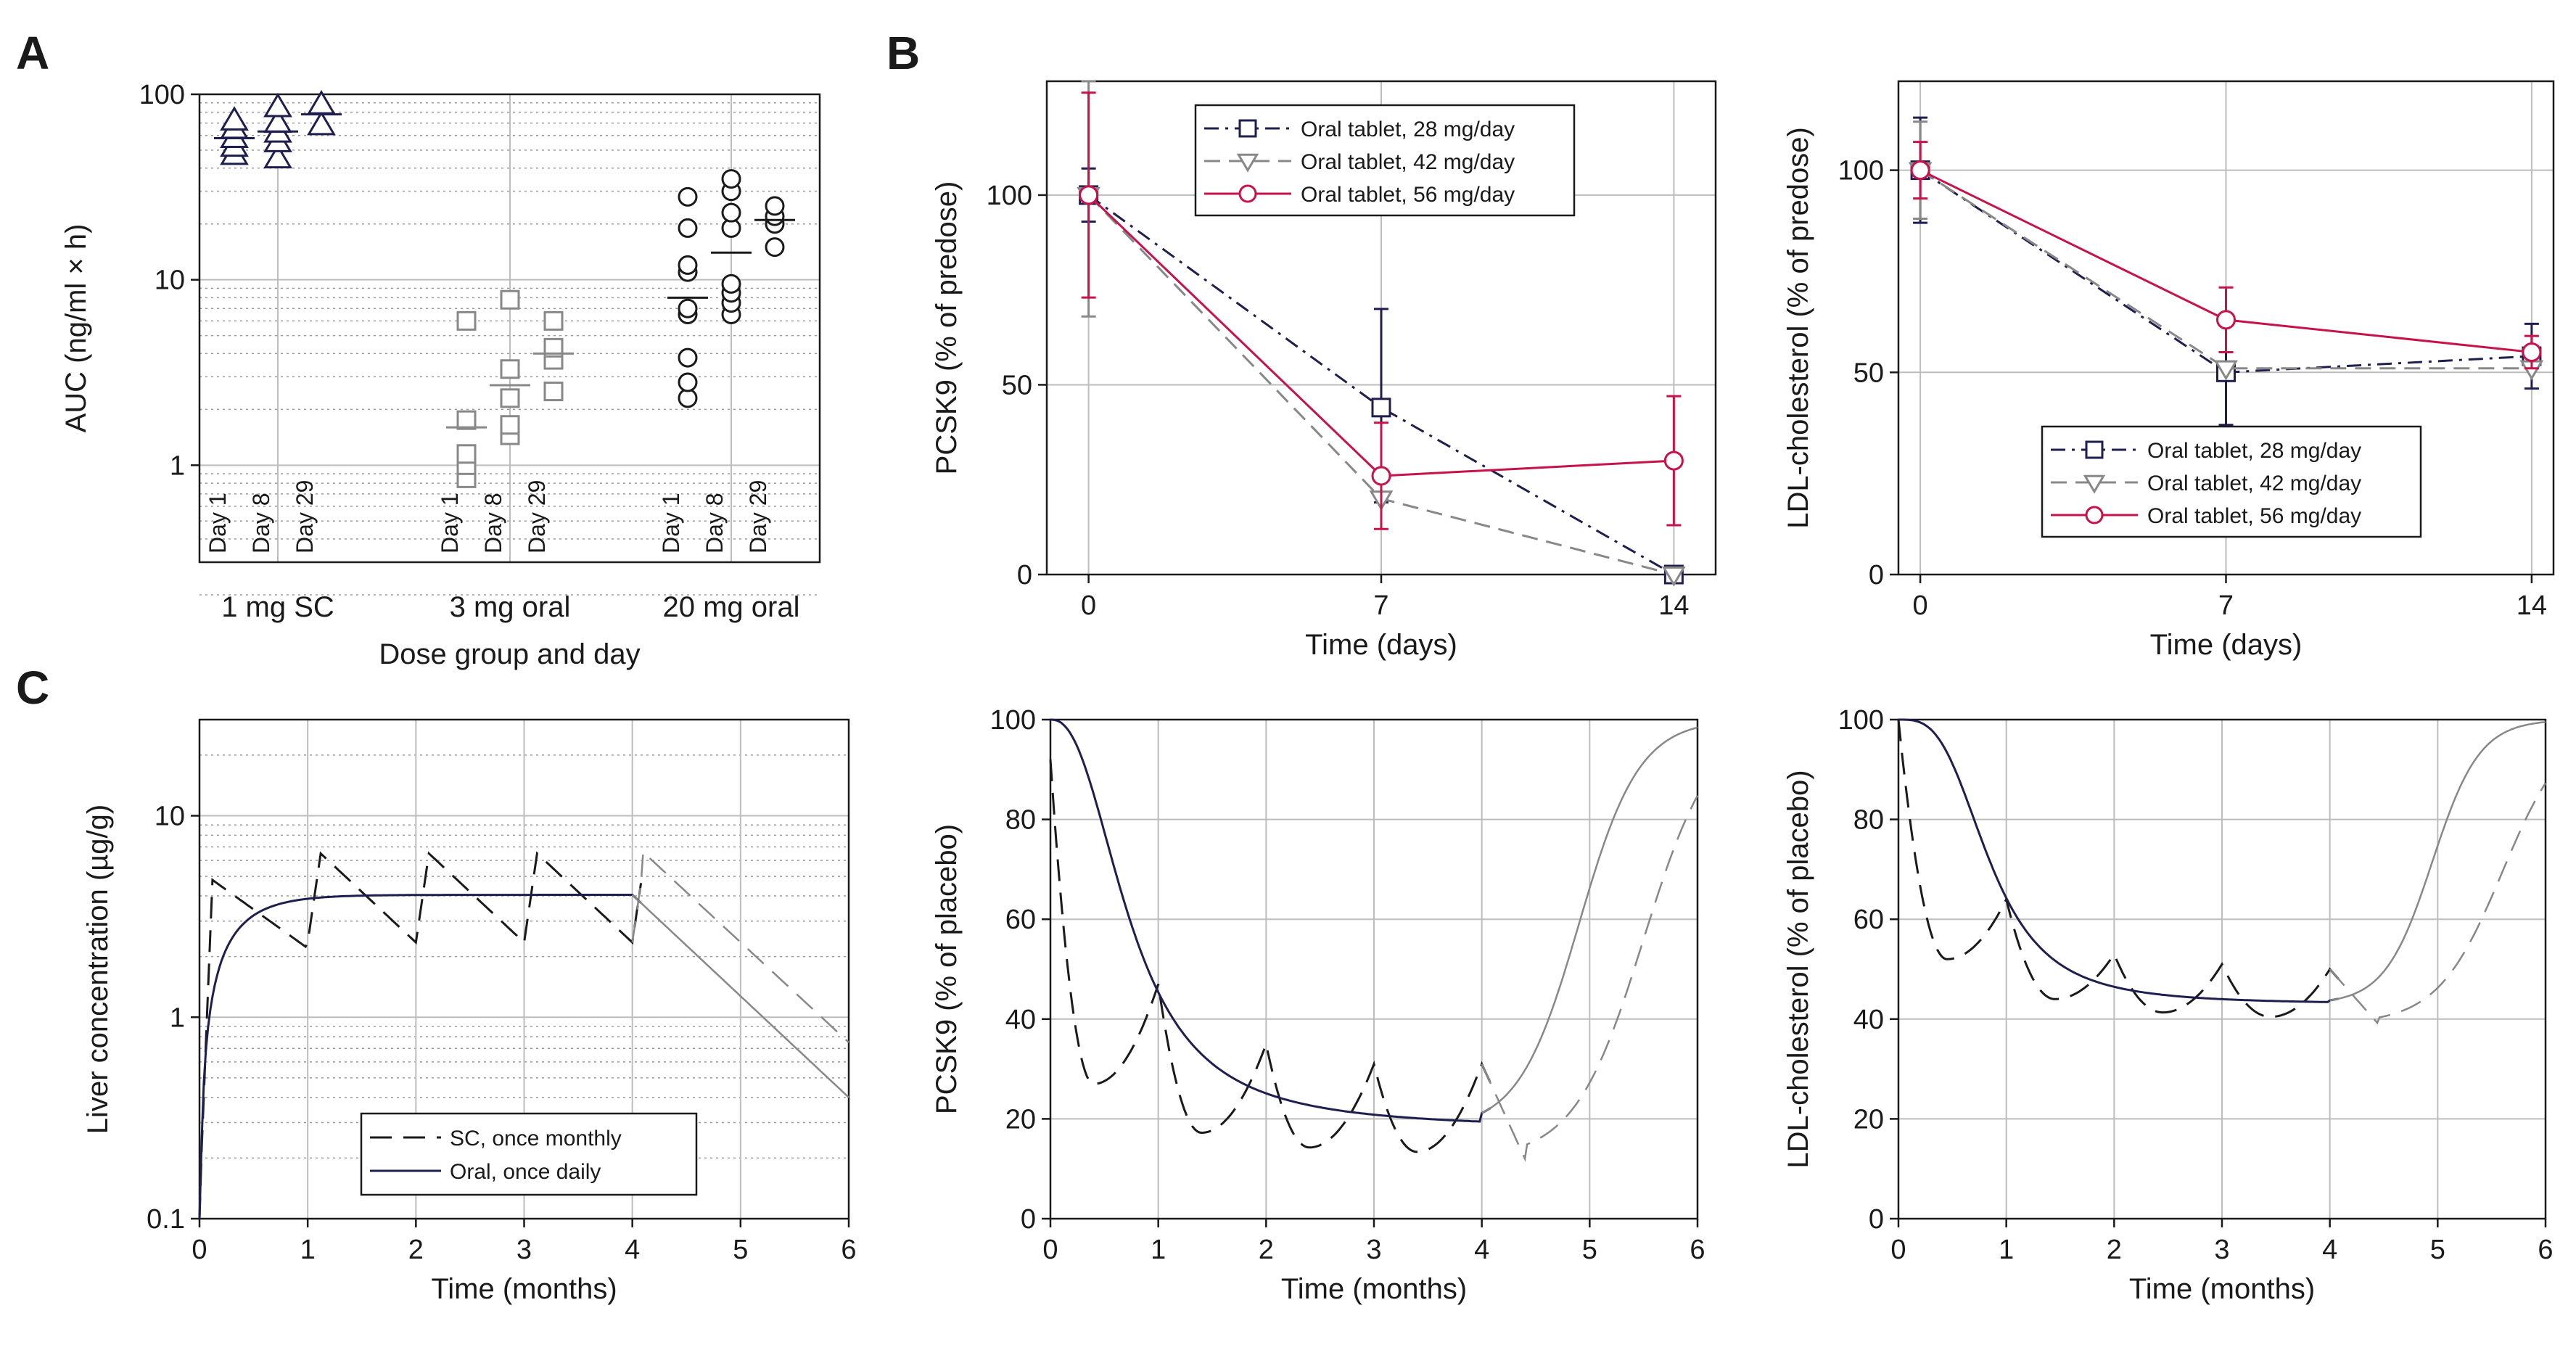 This screenshot has width=2576, height=1350. Describe the element at coordinates (1020, 821) in the screenshot. I see `y-tick-label: 80` at that location.